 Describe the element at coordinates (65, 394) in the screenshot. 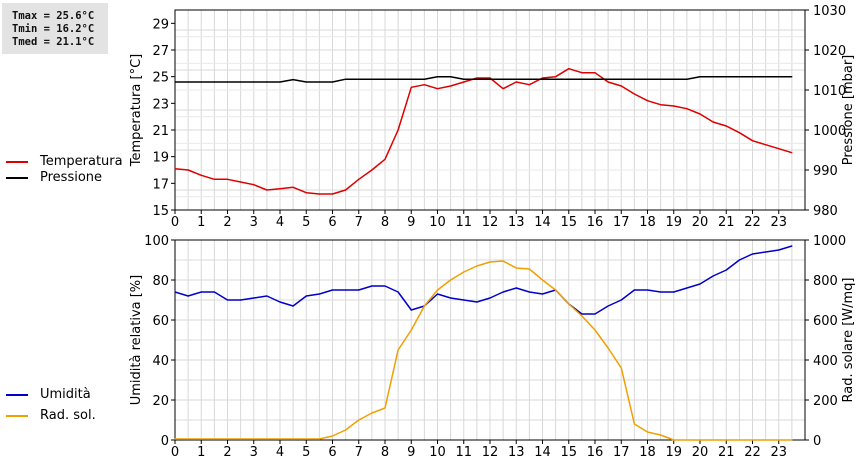

I see `legend-label-humidity: Umidità` at that location.